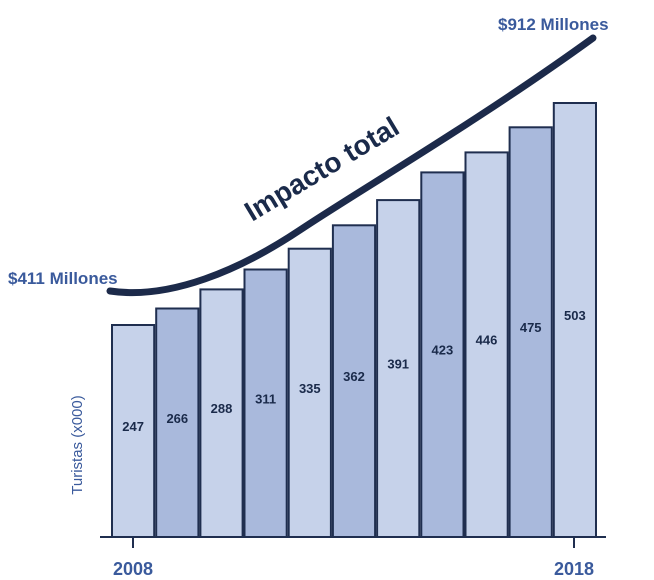 The height and width of the screenshot is (580, 654). I want to click on x-tick-label-end: 2018, so click(574, 569).